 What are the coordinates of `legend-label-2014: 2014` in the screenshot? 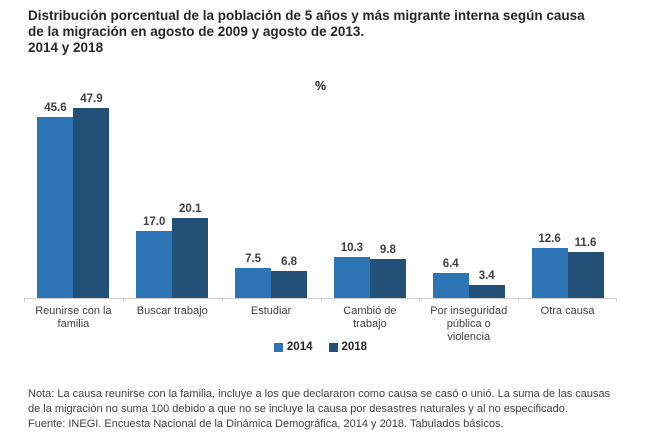 It's located at (299, 347).